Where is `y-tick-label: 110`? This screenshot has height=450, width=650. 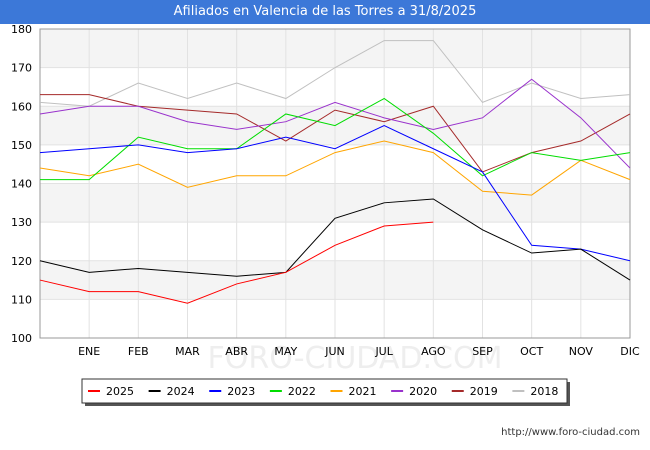 y-tick-label: 110 is located at coordinates (21, 299).